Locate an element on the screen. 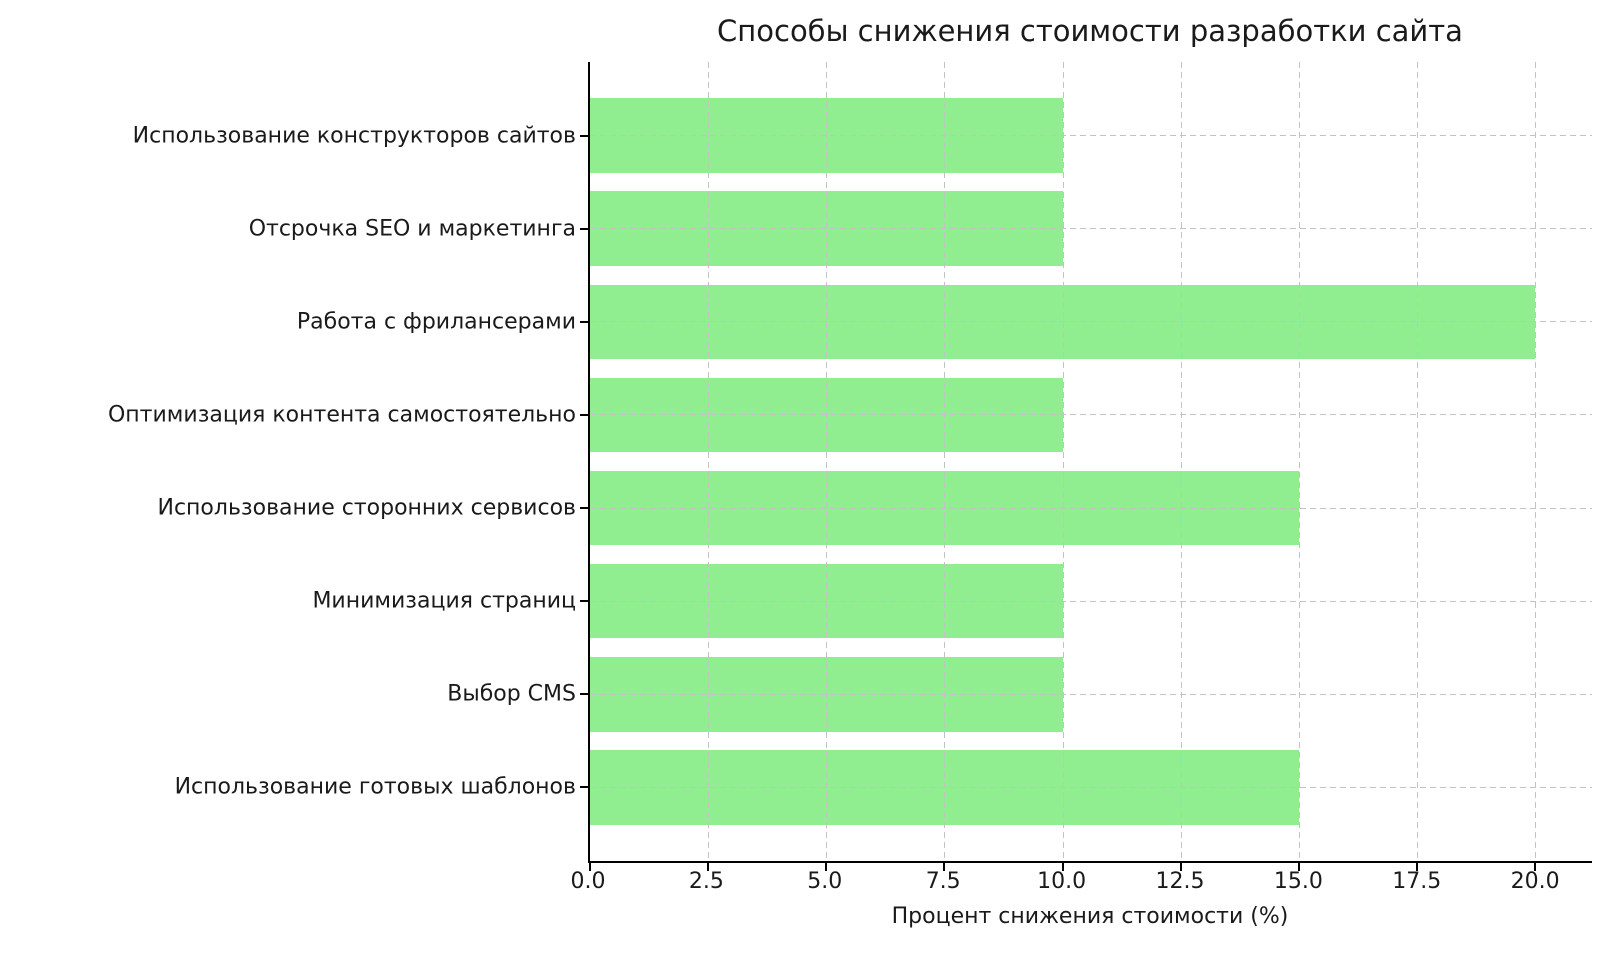  x-tick-label: 0.0 is located at coordinates (588, 881).